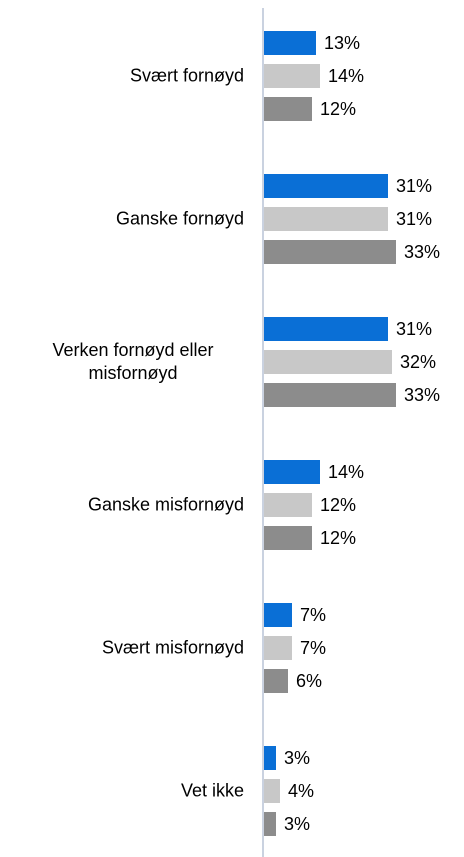 This screenshot has width=464, height=857. What do you see at coordinates (179, 218) in the screenshot?
I see `category-text: Ganske fornøyd` at bounding box center [179, 218].